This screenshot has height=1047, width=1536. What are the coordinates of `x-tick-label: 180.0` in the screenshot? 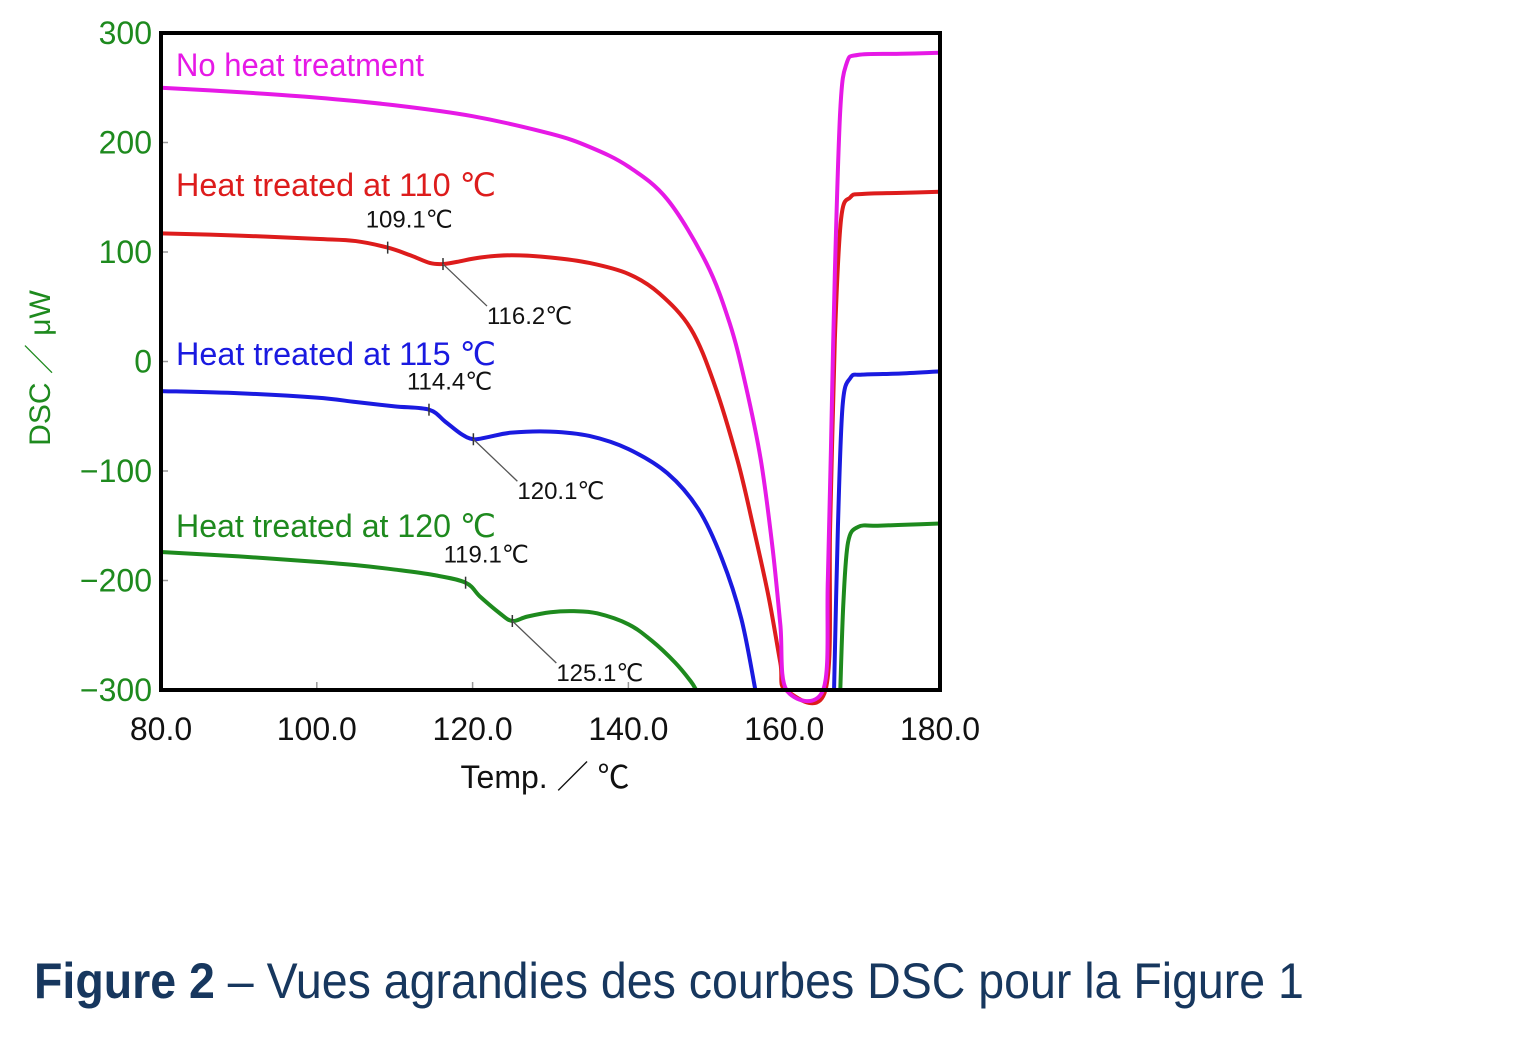 It's located at (940, 729).